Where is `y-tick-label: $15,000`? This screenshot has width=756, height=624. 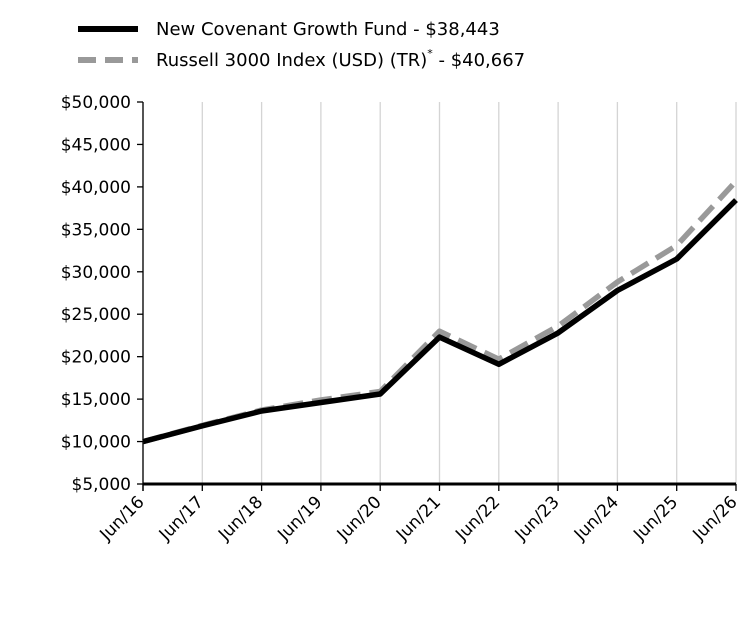 y-tick-label: $15,000 is located at coordinates (96, 400).